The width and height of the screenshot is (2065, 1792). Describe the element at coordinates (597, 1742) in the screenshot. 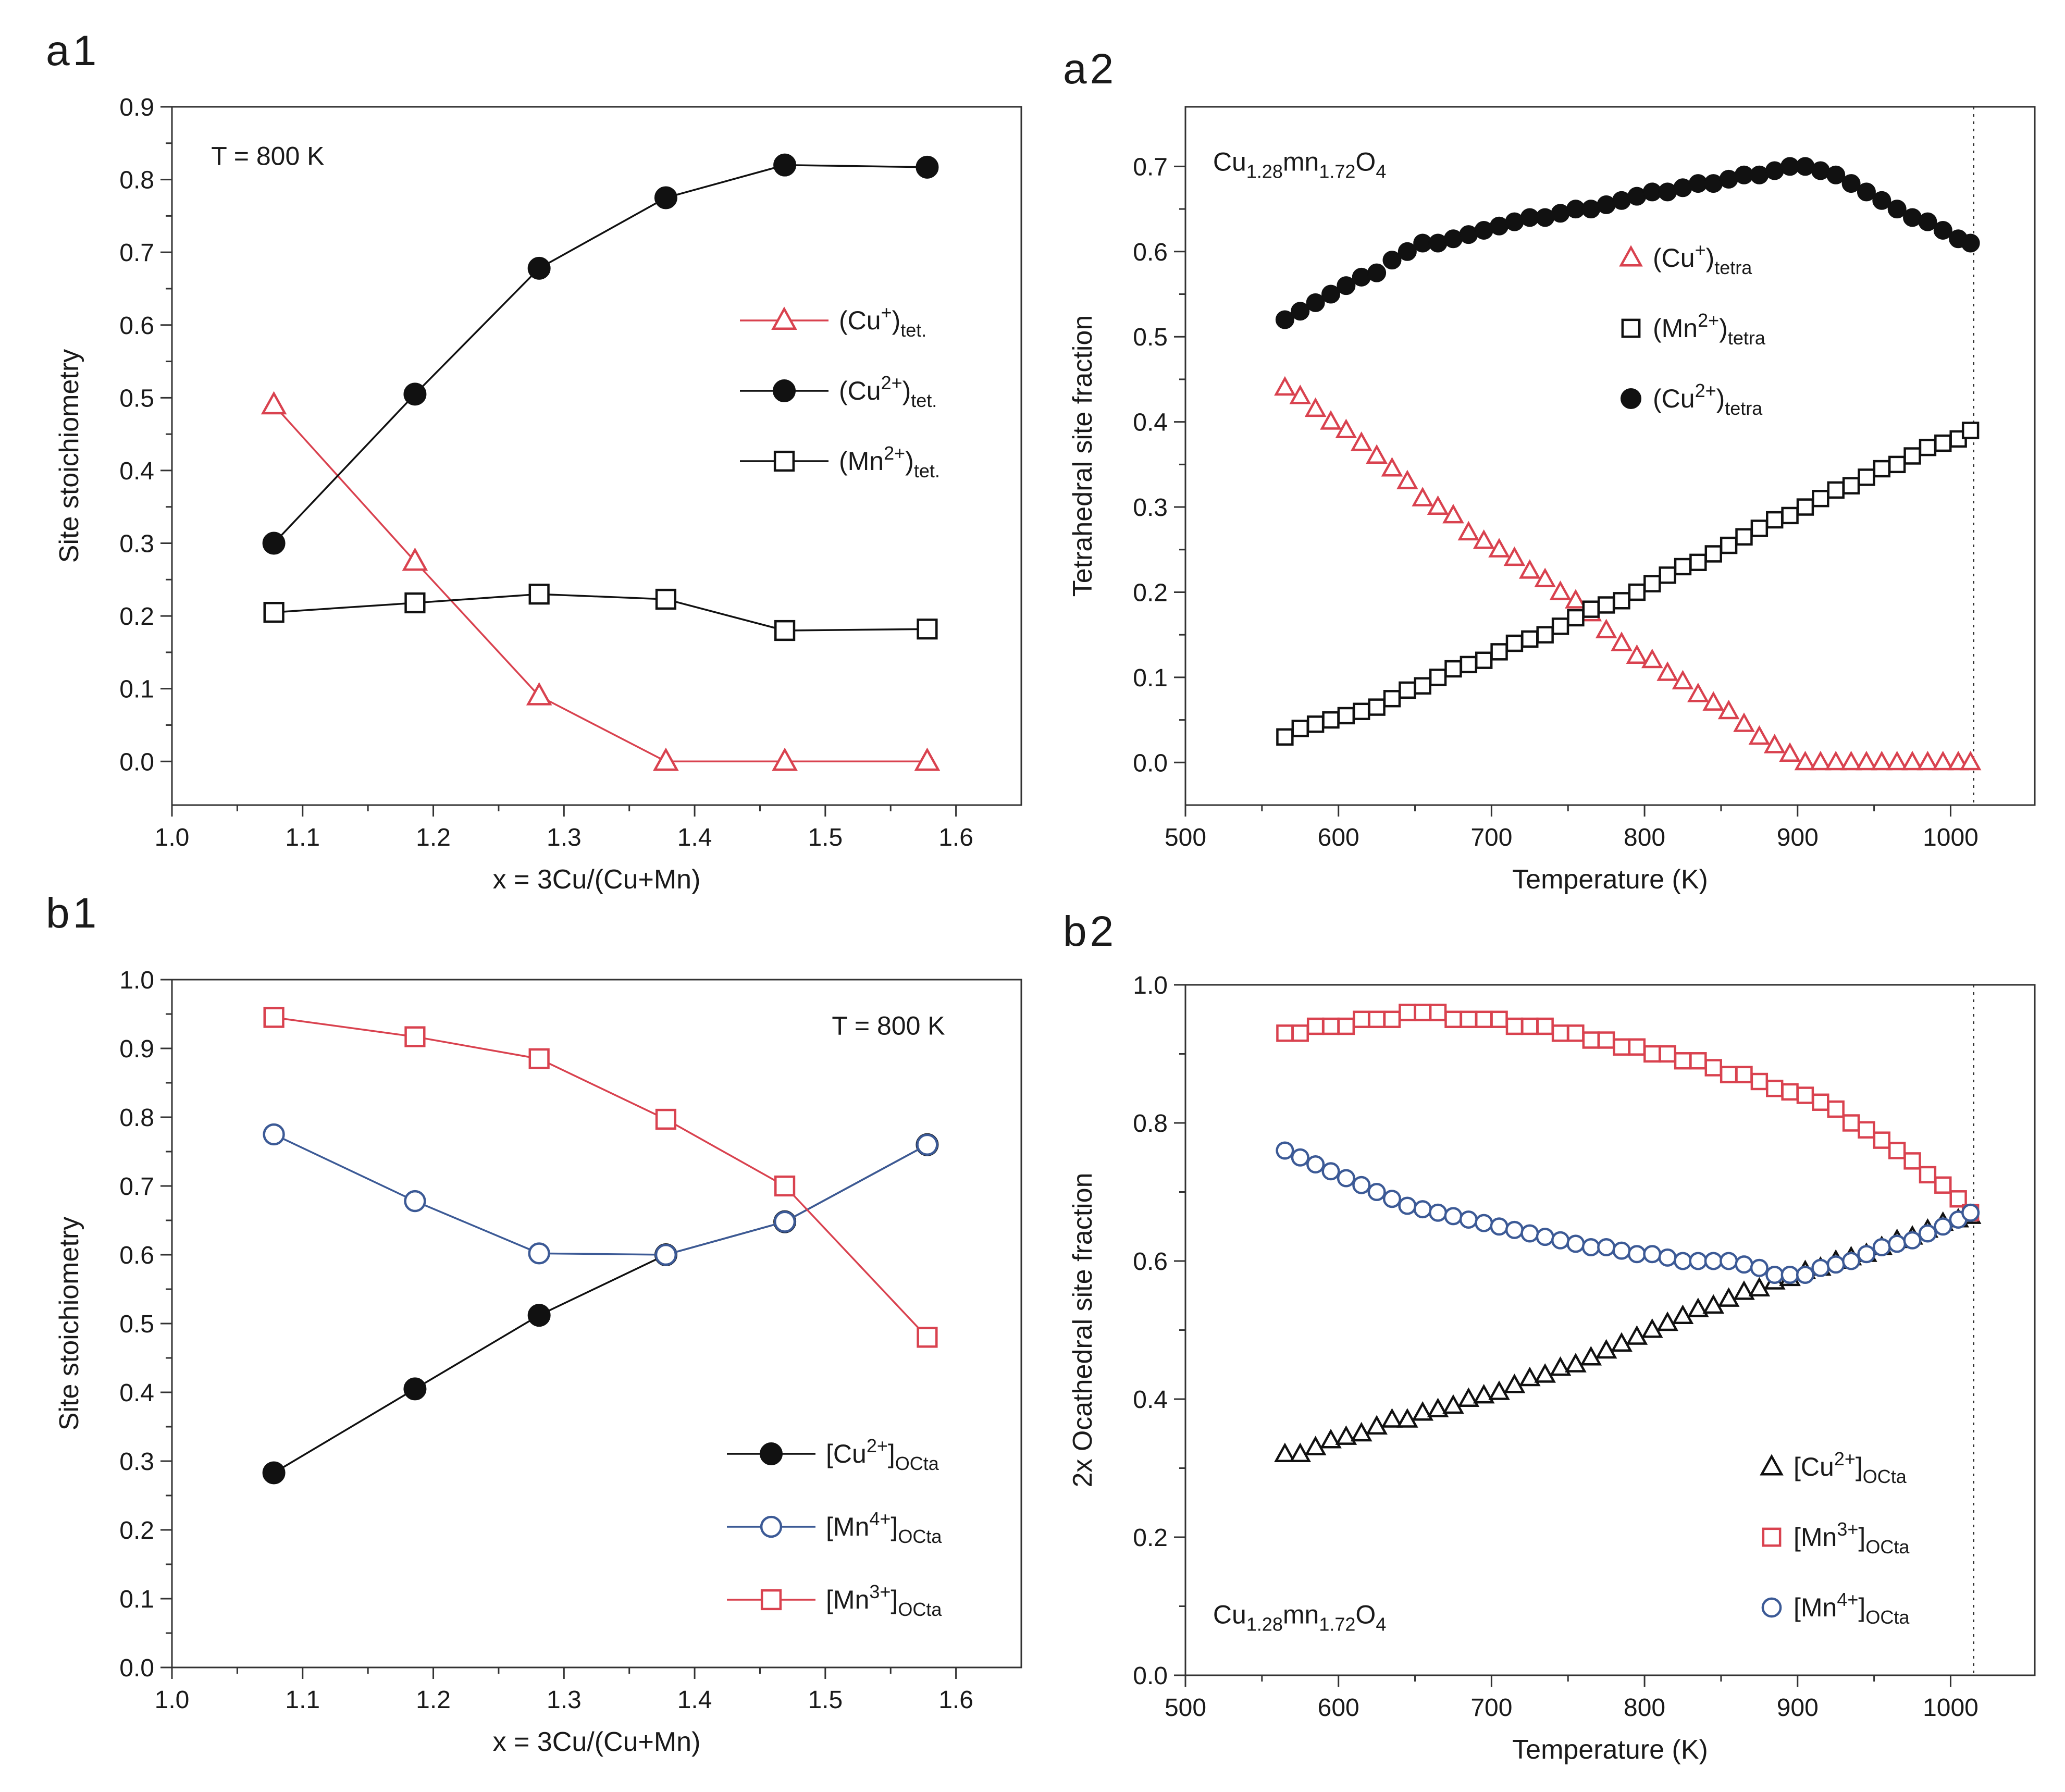

I see `x-axis-title: x = 3Cu/(Cu+Mn)` at that location.